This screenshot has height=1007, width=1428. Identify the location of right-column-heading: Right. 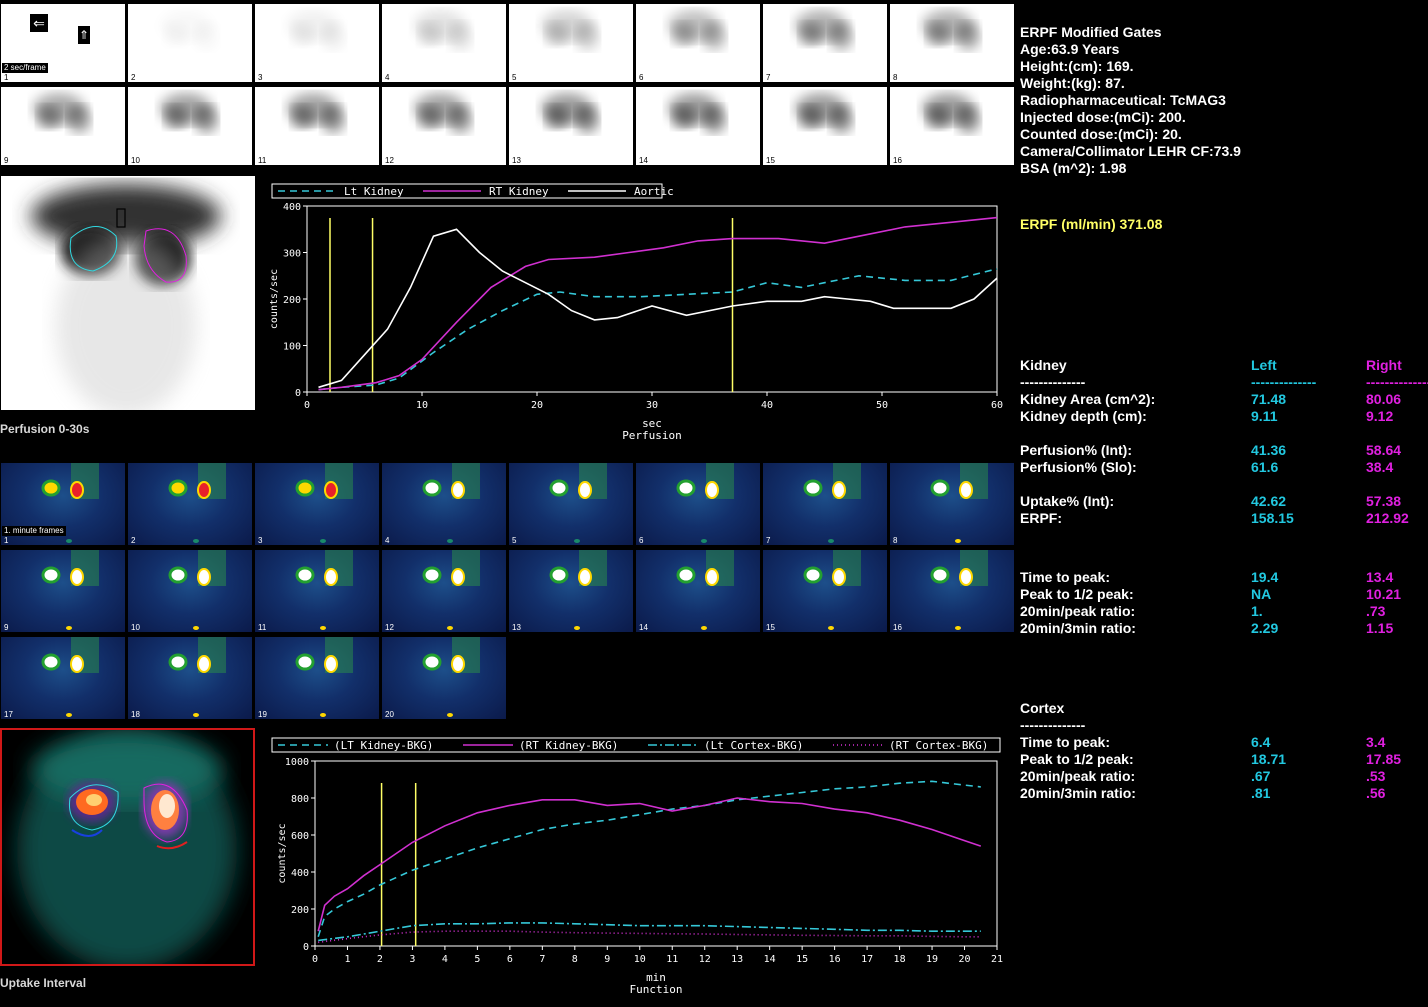
(1384, 365).